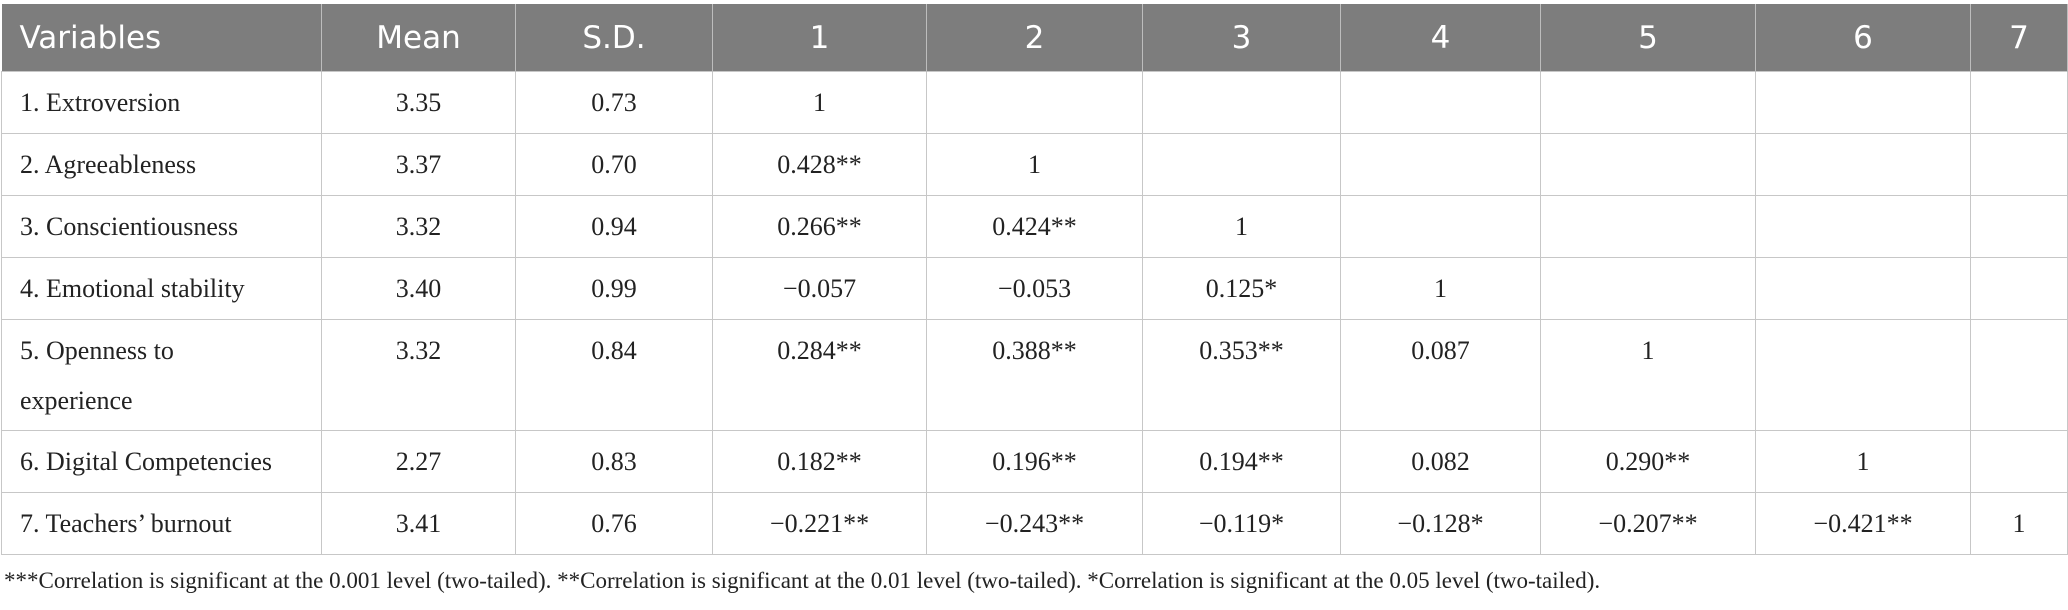 Image resolution: width=2068 pixels, height=610 pixels. What do you see at coordinates (1648, 38) in the screenshot?
I see `header-col-5: 5` at bounding box center [1648, 38].